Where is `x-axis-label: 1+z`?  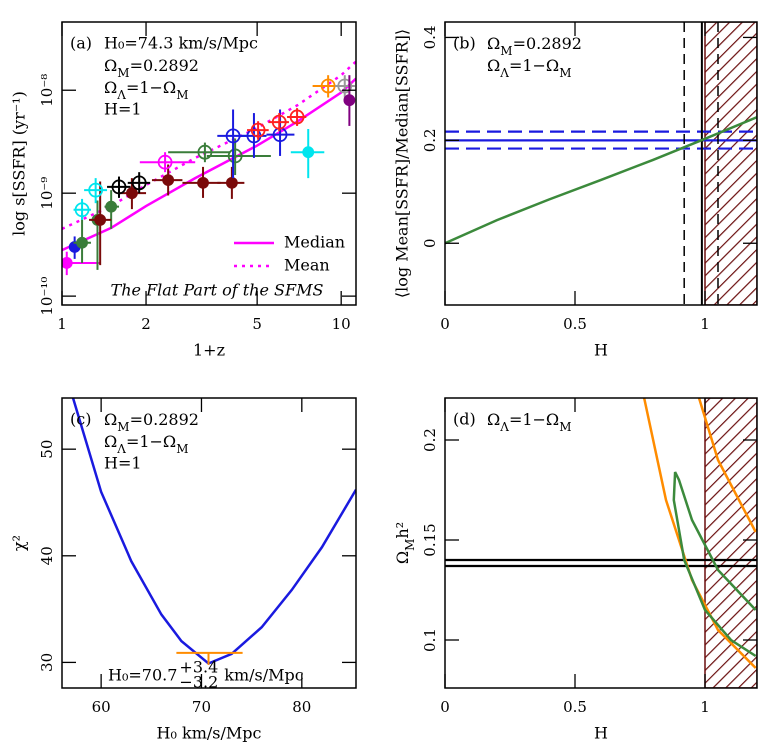 x-axis-label: 1+z is located at coordinates (209, 350).